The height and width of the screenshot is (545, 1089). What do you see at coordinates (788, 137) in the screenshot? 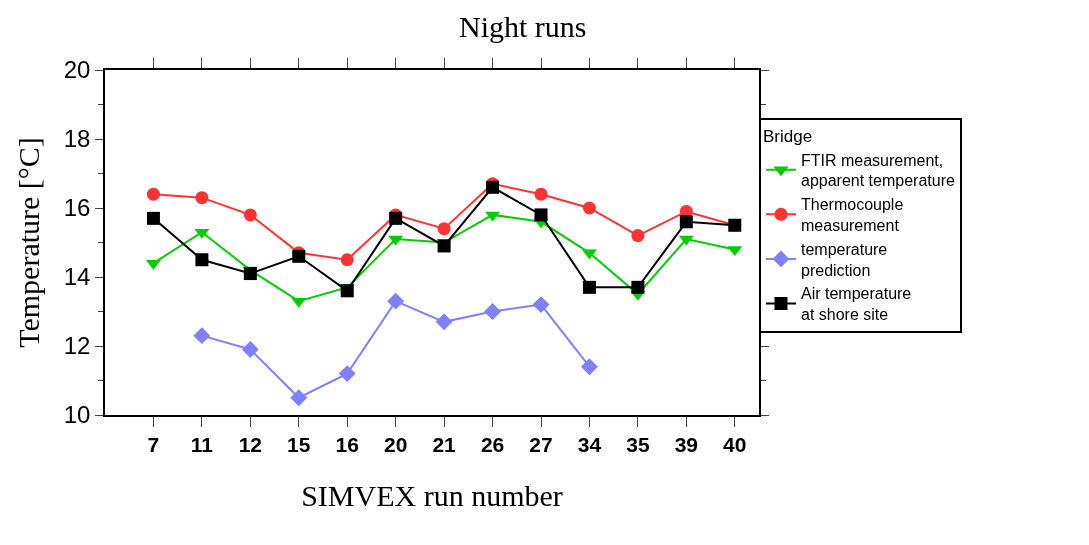
I see `legend-title: Bridge` at bounding box center [788, 137].